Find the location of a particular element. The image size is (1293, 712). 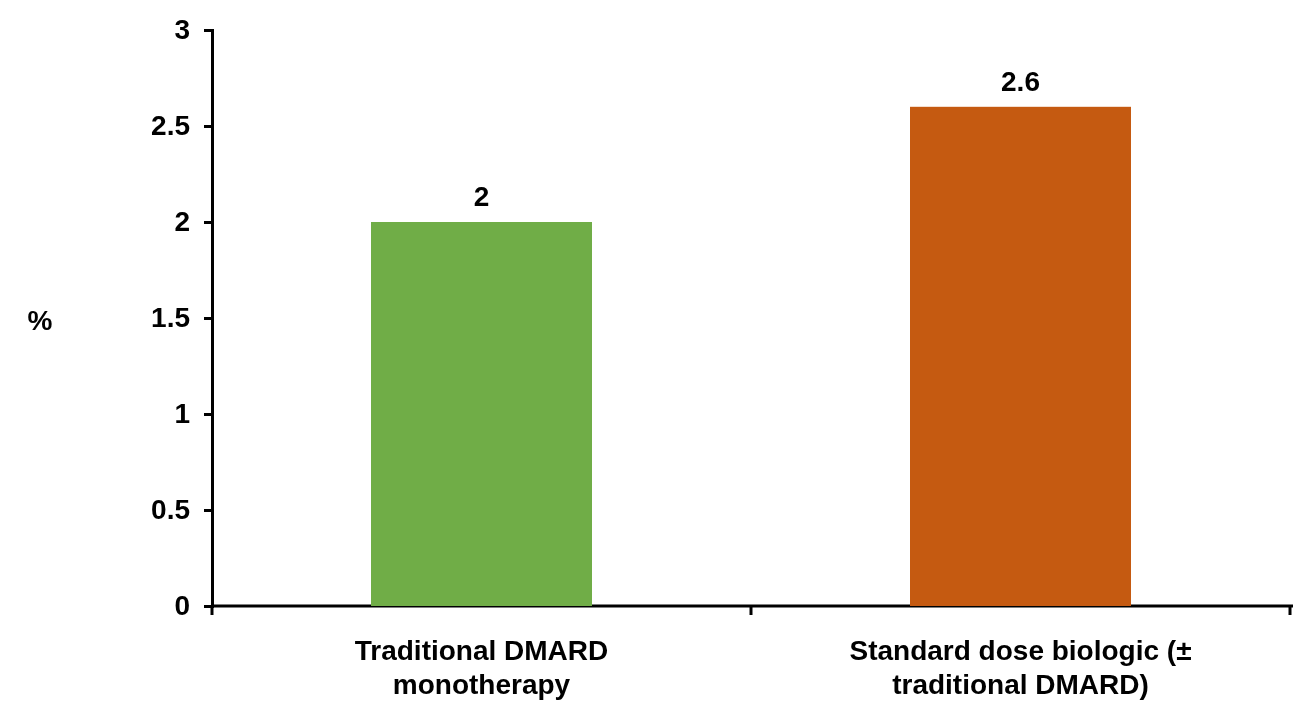

y-tick-label: 0 is located at coordinates (182, 606).